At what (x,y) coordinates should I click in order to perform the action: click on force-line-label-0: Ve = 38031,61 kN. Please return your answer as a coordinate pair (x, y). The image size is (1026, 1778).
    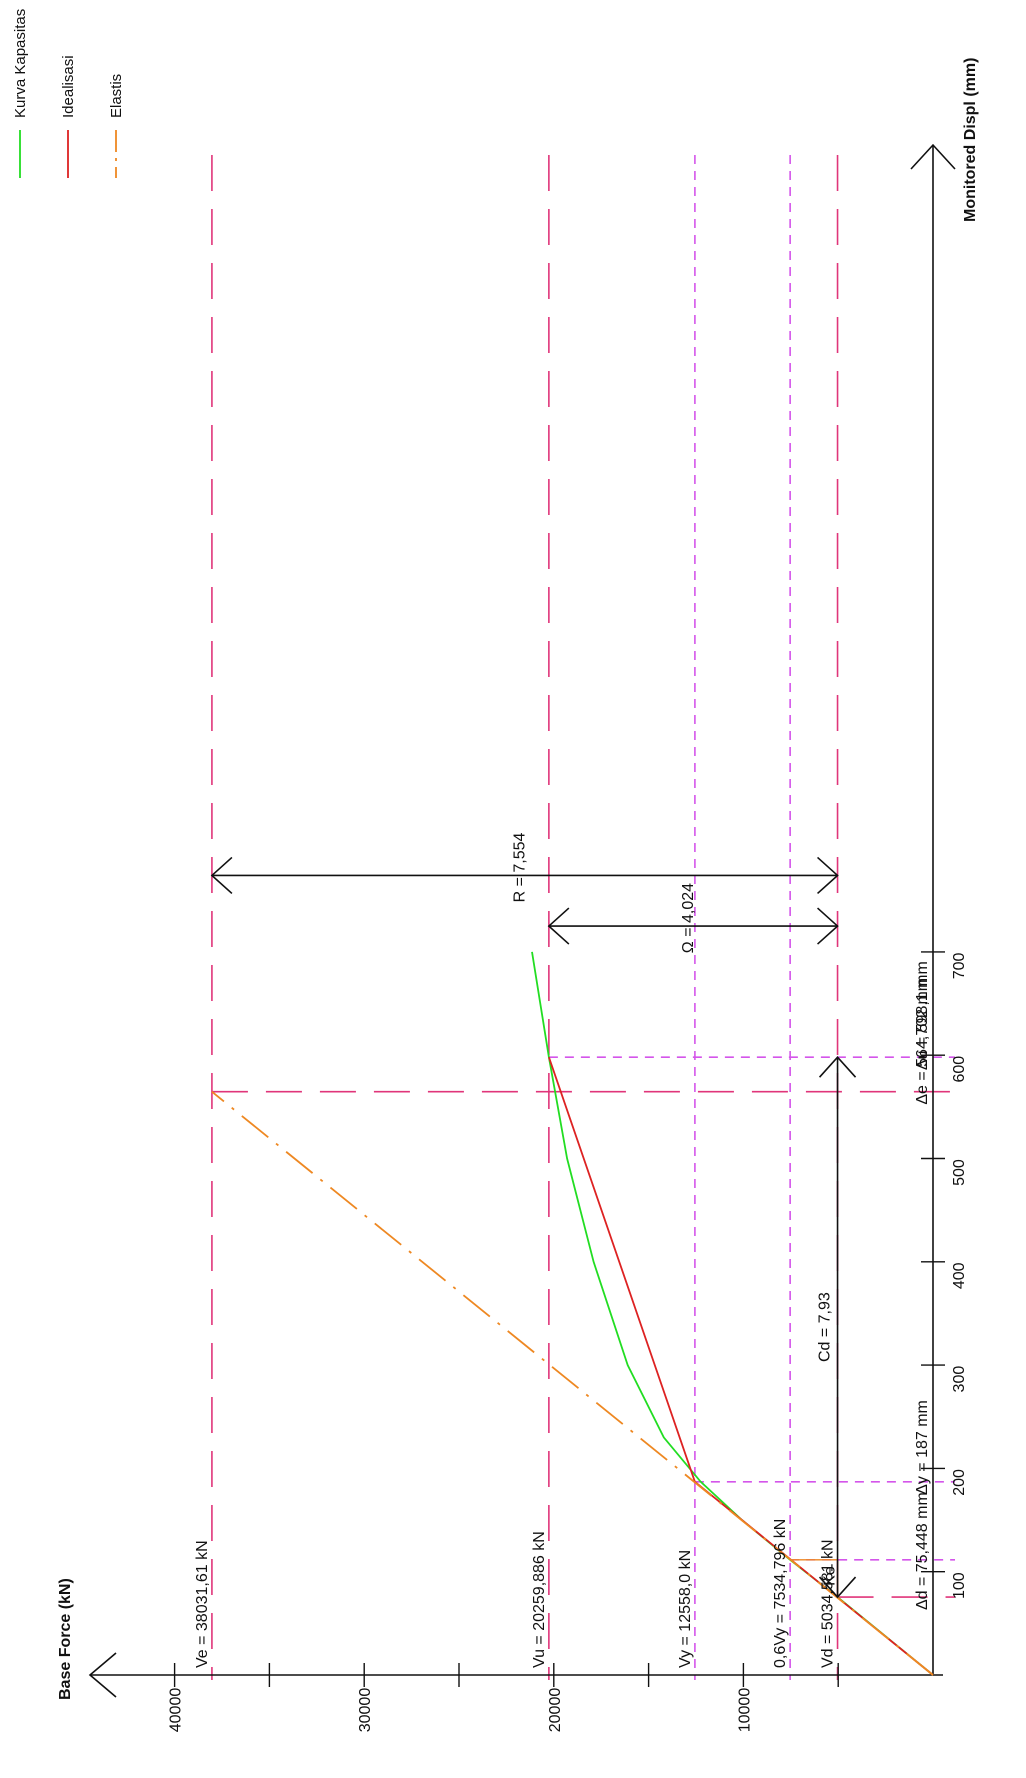
    Looking at the image, I should click on (202, 1604).